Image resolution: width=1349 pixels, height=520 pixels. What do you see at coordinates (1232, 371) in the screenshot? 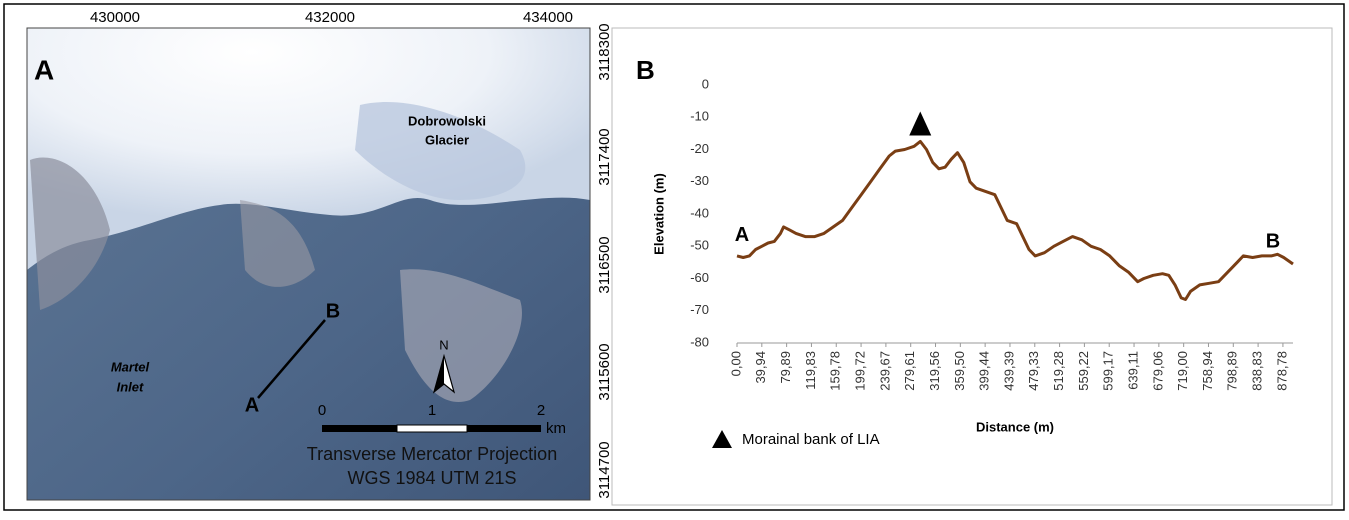
I see `x-tick-label: 798,89` at bounding box center [1232, 371].